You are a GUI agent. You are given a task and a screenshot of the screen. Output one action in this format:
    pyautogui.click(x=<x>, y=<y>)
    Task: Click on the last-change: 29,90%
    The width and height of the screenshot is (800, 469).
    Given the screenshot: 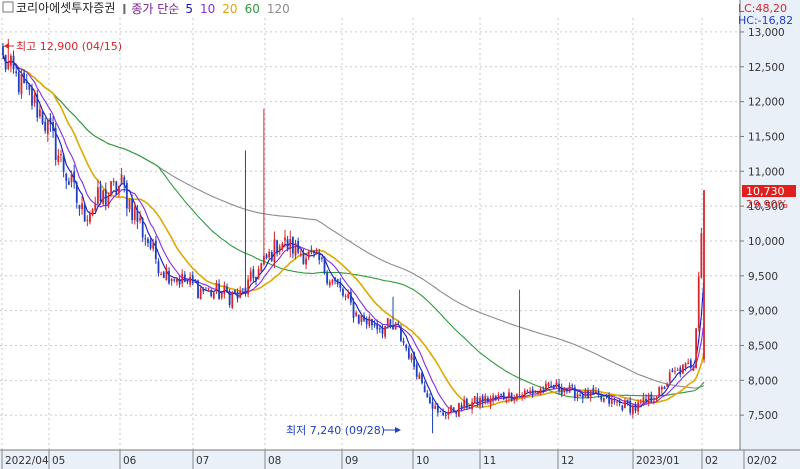 What is the action you would take?
    pyautogui.click(x=767, y=204)
    